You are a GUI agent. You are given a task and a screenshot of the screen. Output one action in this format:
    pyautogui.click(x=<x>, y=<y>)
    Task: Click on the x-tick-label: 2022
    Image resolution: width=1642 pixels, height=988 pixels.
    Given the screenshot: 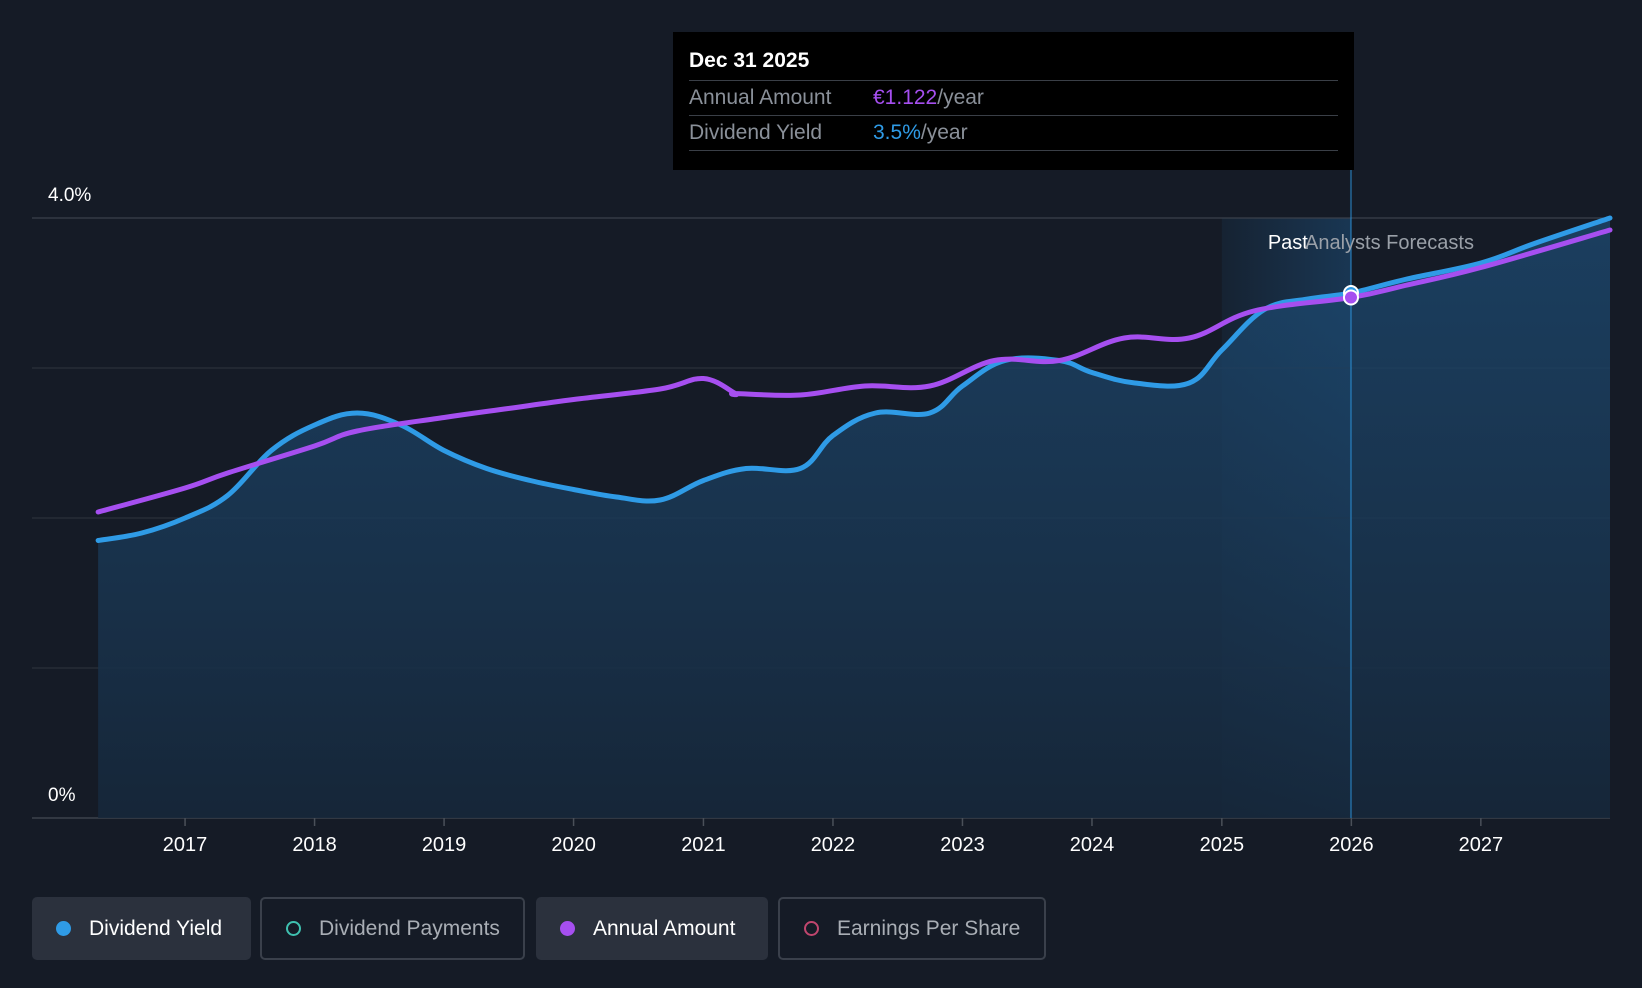 What is the action you would take?
    pyautogui.click(x=833, y=845)
    